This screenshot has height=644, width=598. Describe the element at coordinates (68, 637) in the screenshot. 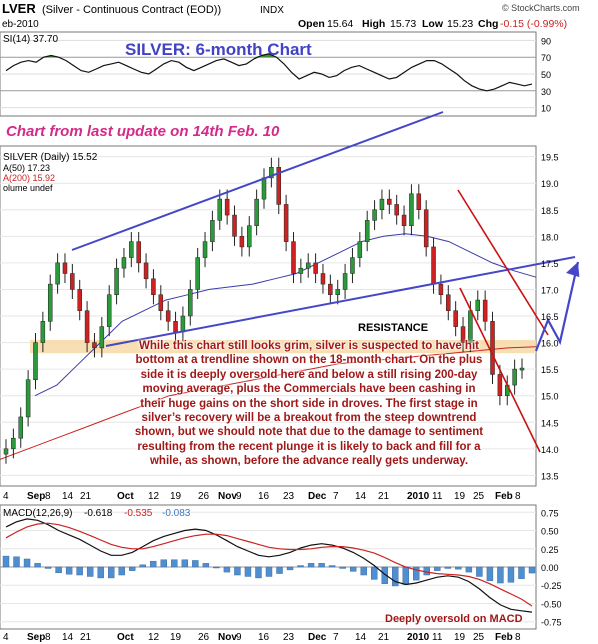

I see `x-axis-label: 14` at that location.